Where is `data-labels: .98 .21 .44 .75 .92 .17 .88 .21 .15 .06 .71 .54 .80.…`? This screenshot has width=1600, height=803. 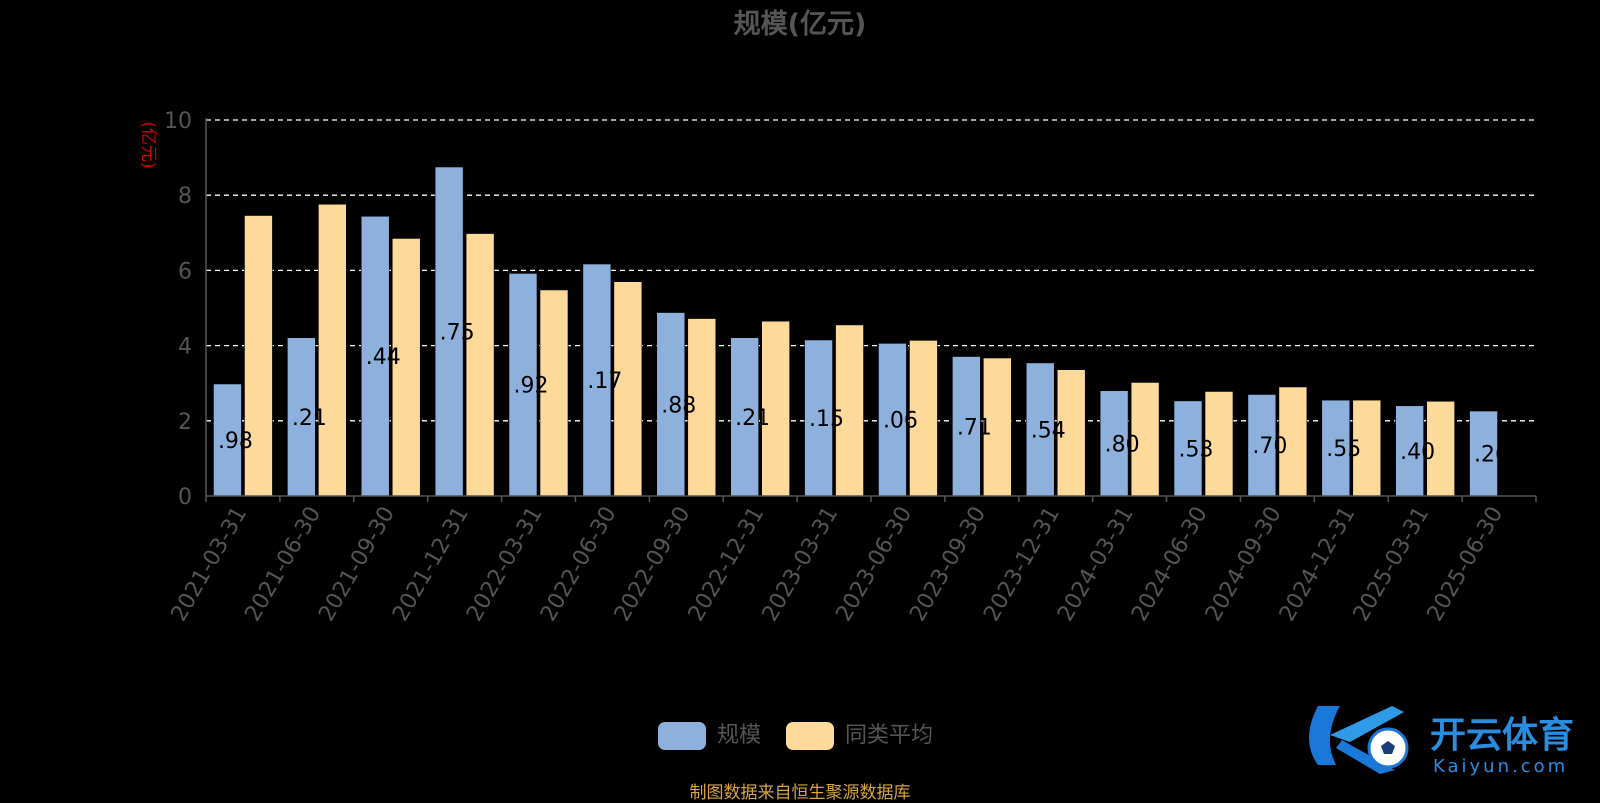 data-labels: .98 .21 .44 .75 .92 .17 .88 .21 .15 .06 .71 .54 .80.… is located at coordinates (863, 394).